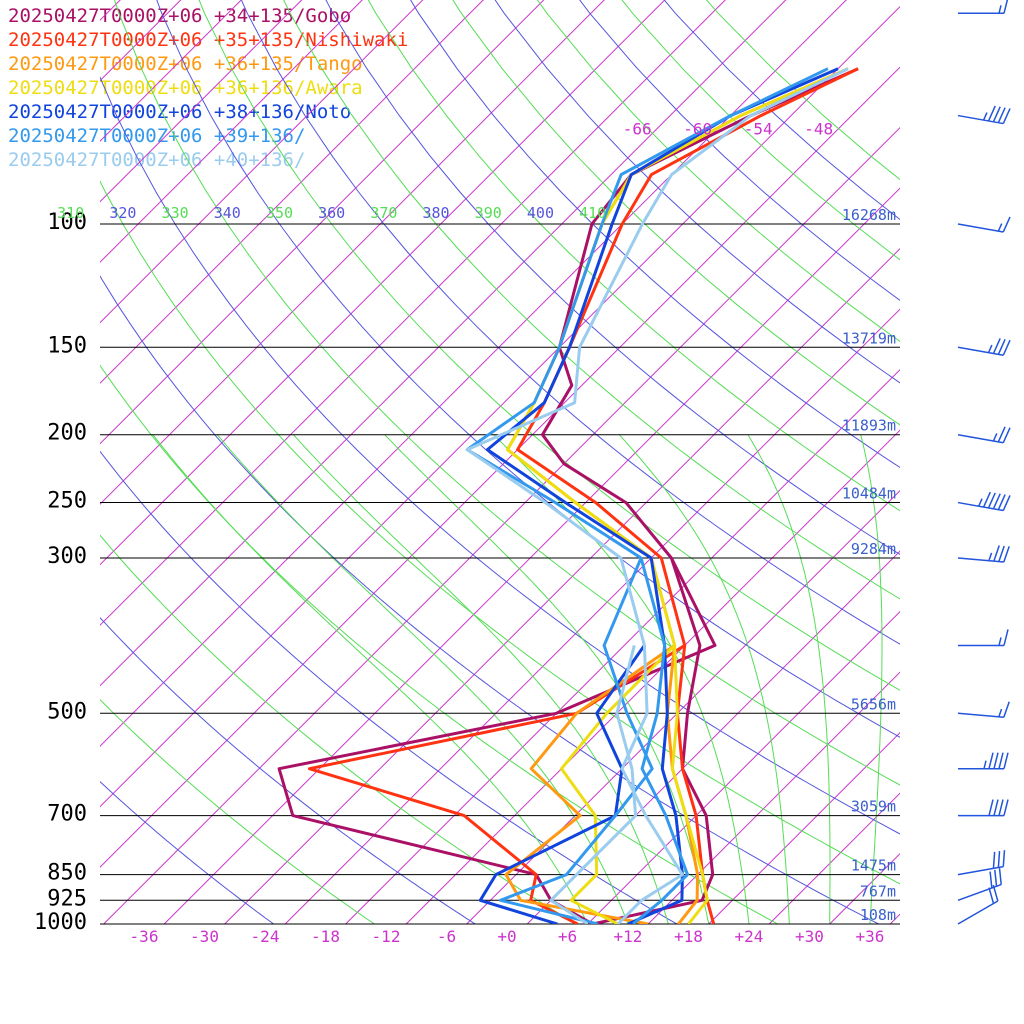 This screenshot has width=1024, height=1024. What do you see at coordinates (869, 426) in the screenshot?
I see `height-label: 11893m` at bounding box center [869, 426].